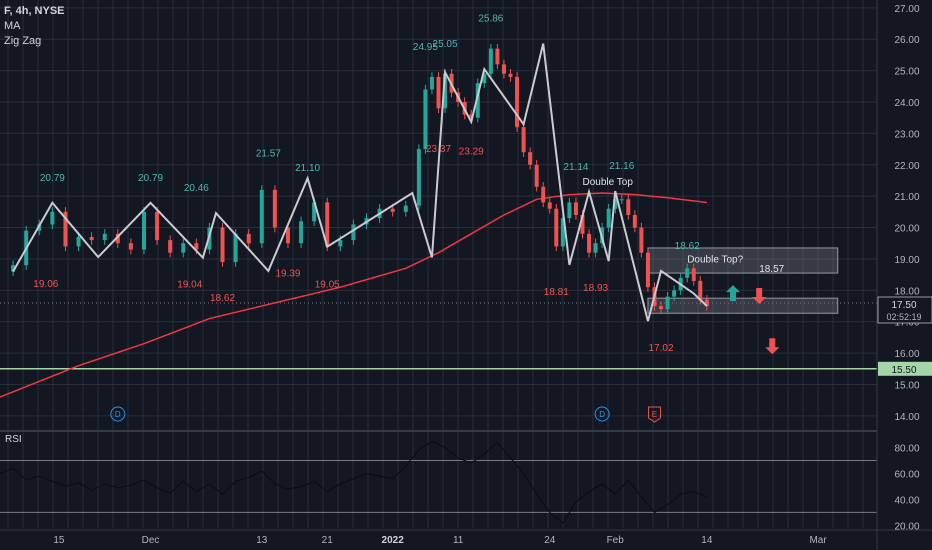  What do you see at coordinates (733, 293) in the screenshot?
I see `arrow-up-icon` at bounding box center [733, 293].